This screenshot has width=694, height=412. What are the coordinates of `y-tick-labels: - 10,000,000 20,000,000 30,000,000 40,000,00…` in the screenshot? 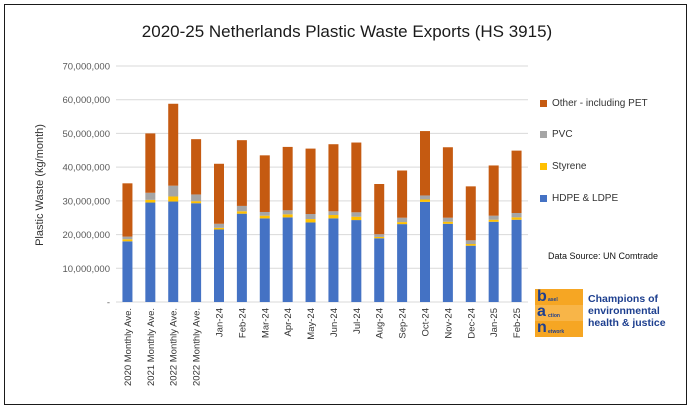 It's located at (86, 185).